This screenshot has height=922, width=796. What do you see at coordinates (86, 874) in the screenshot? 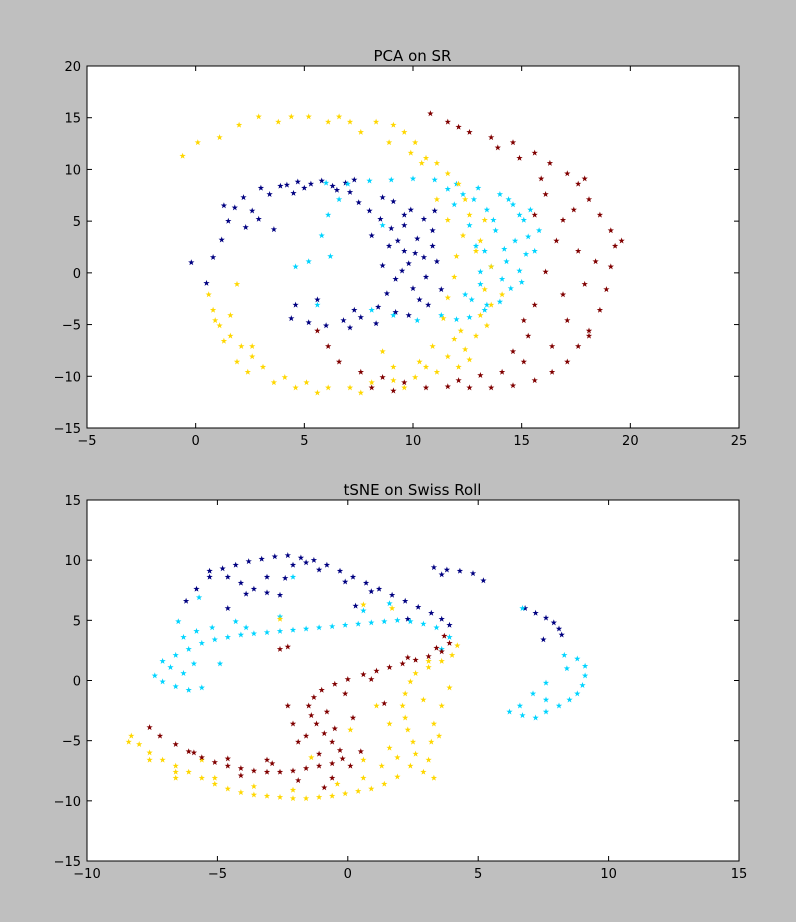
I see `x-tick-label: −10` at bounding box center [86, 874].